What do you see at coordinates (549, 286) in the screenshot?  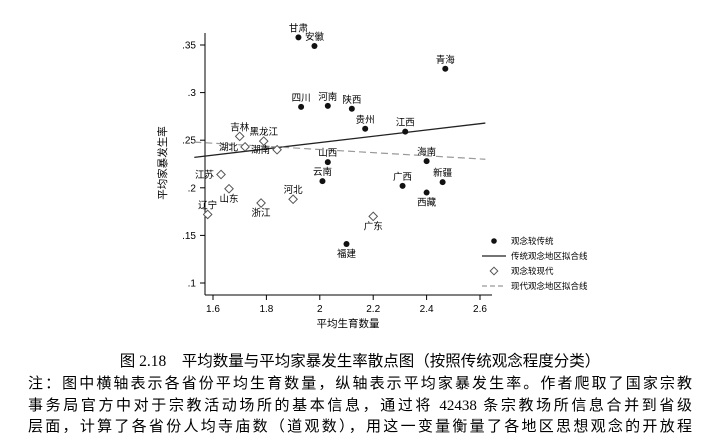 I see `legend-label: 现代观念地区拟合线` at bounding box center [549, 286].